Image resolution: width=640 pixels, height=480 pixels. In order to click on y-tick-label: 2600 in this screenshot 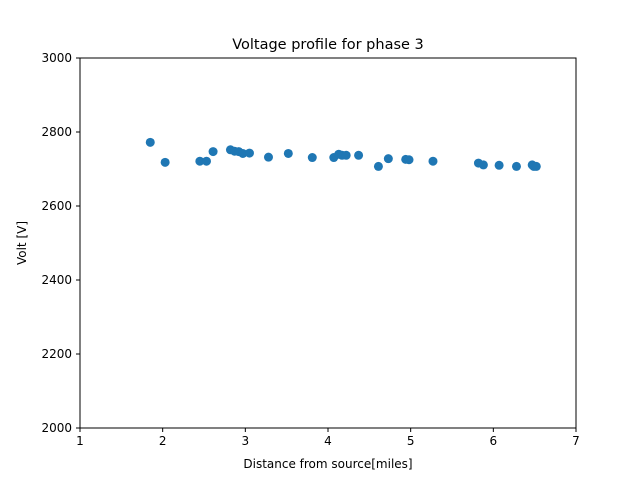, I will do `click(56, 206)`.